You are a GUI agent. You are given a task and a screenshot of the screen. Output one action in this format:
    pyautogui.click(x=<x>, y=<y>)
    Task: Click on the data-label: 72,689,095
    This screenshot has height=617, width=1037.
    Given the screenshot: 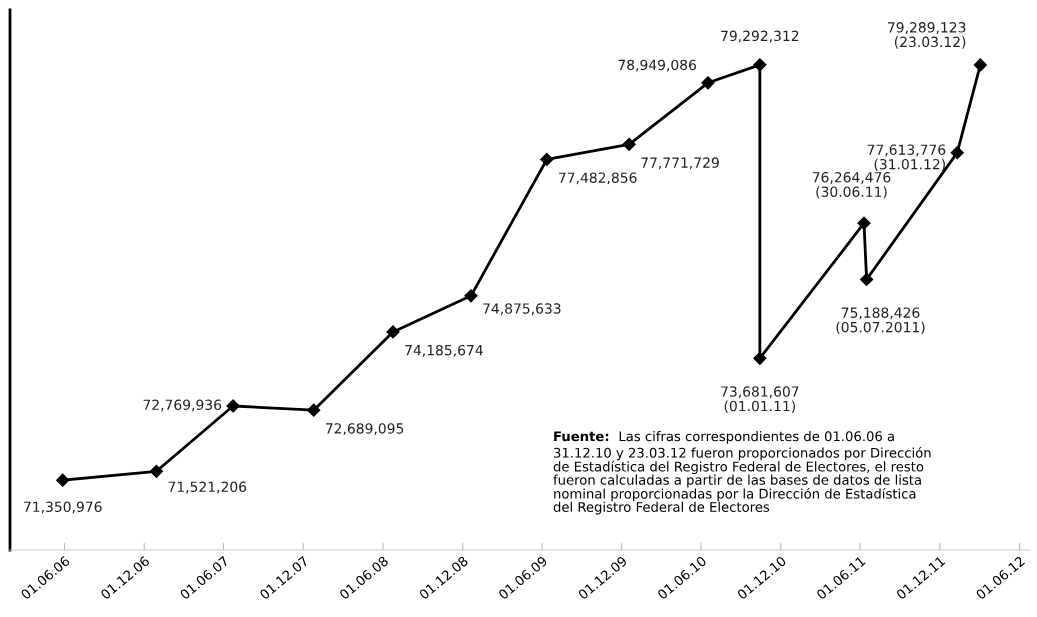 What is the action you would take?
    pyautogui.click(x=364, y=429)
    